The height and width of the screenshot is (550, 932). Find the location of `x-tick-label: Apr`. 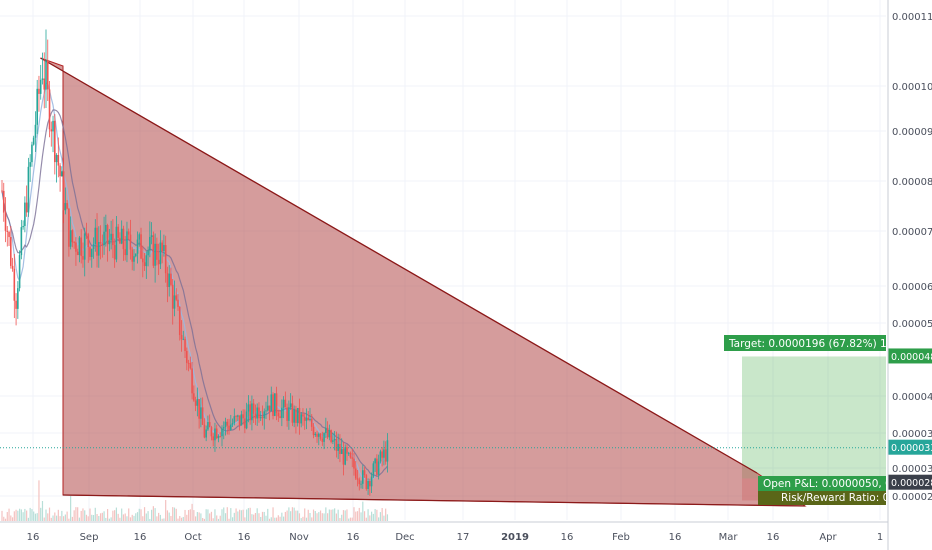

x-tick-label: Apr is located at coordinates (828, 537).